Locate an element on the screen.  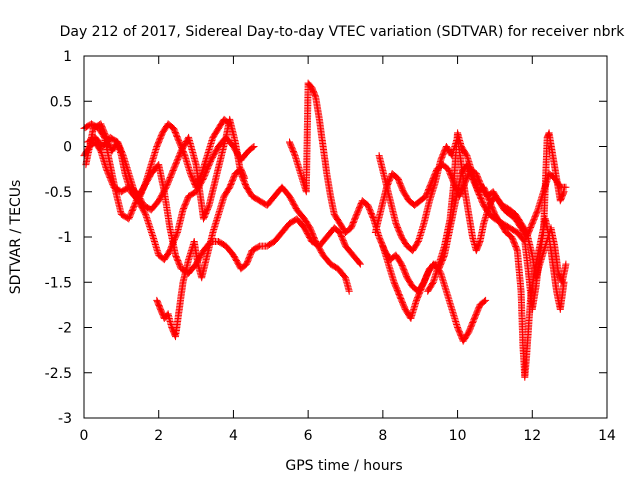
y-tick-label-7: 0.5 is located at coordinates (61, 102).